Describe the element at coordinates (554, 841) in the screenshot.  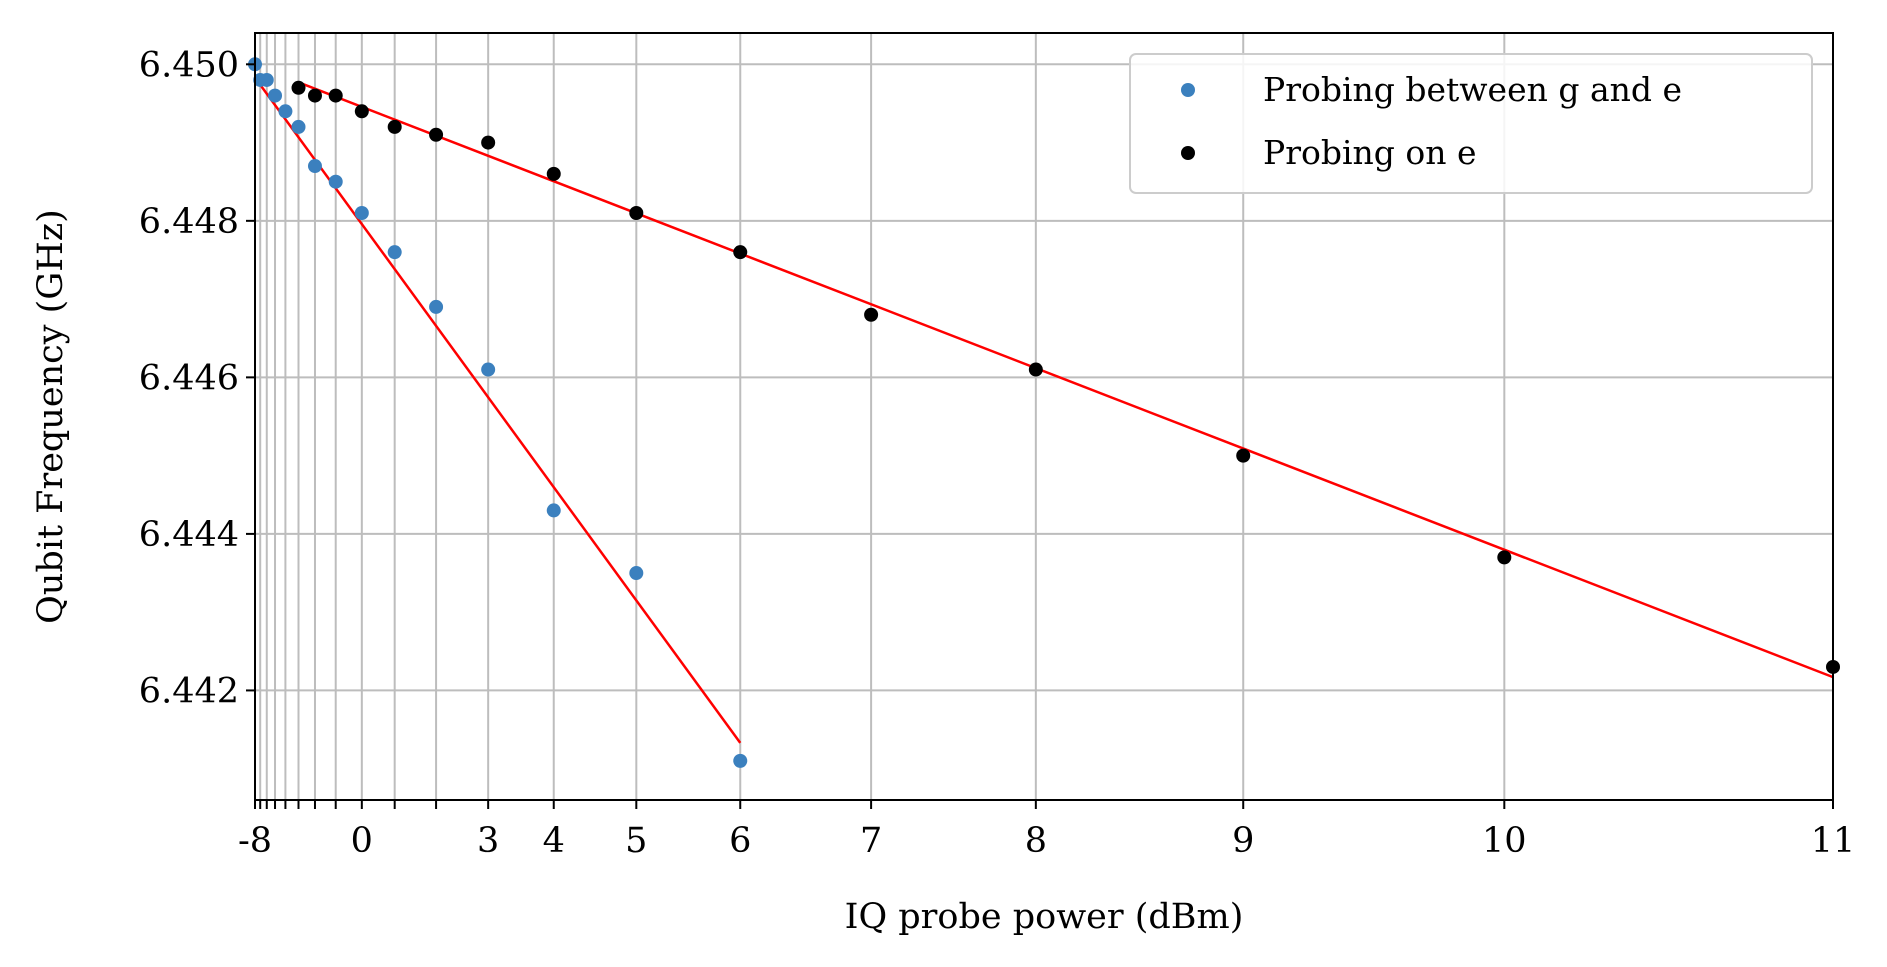
I see `x-tick-label: 4` at that location.